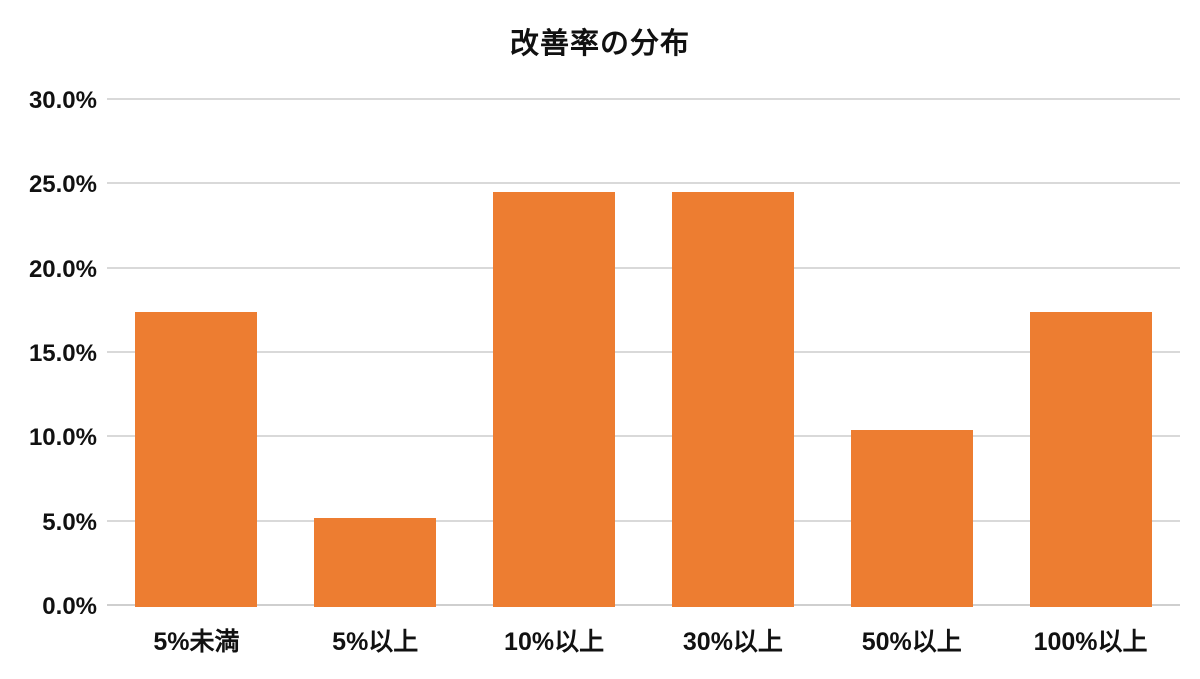  Describe the element at coordinates (732, 642) in the screenshot. I see `x-axis-label: 30%以上` at that location.